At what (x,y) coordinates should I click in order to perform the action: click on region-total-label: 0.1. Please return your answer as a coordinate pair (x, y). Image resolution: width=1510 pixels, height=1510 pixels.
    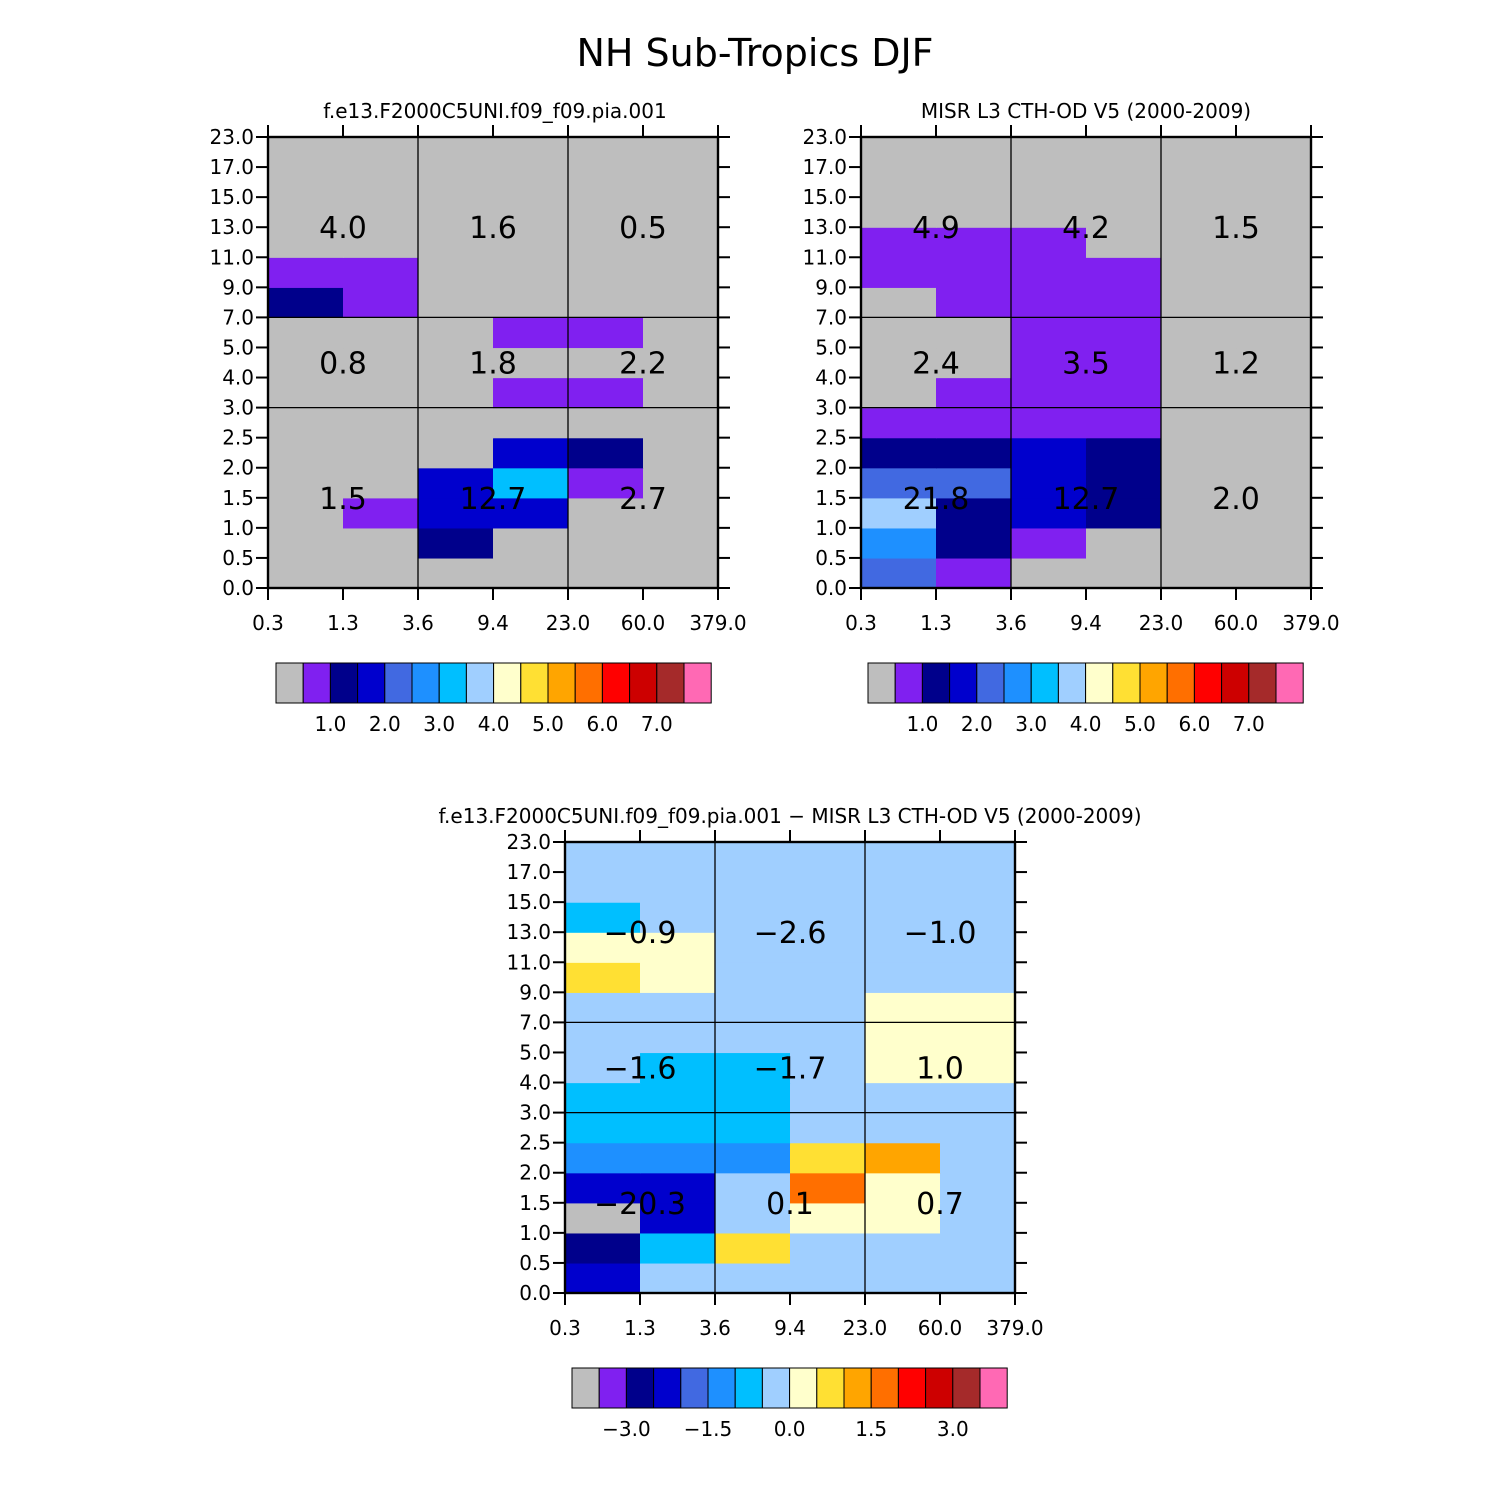
    Looking at the image, I should click on (790, 1204).